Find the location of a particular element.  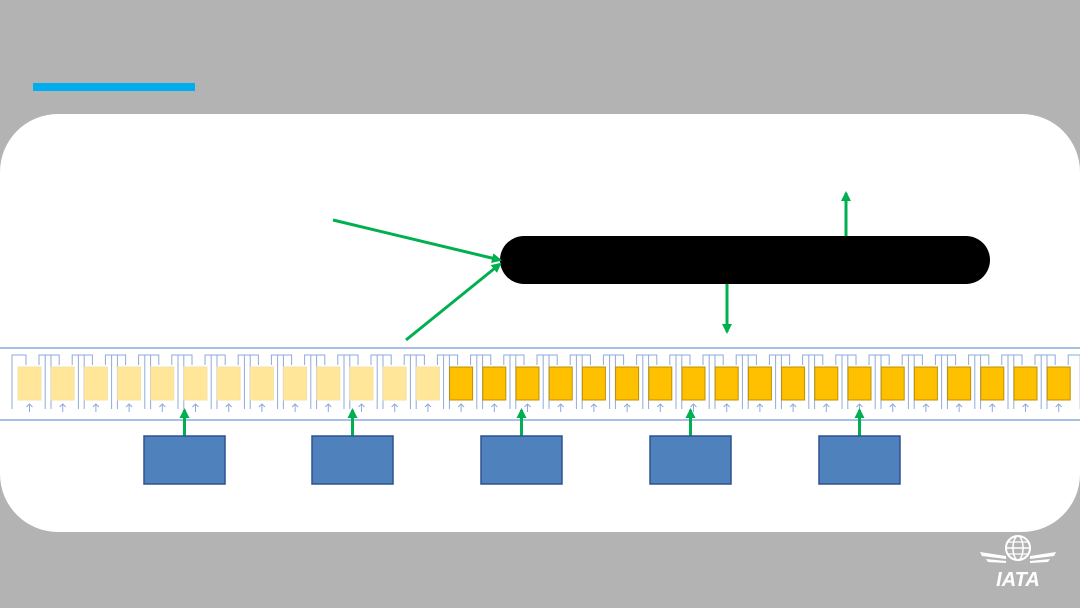

title-accent-bar is located at coordinates (114, 87).